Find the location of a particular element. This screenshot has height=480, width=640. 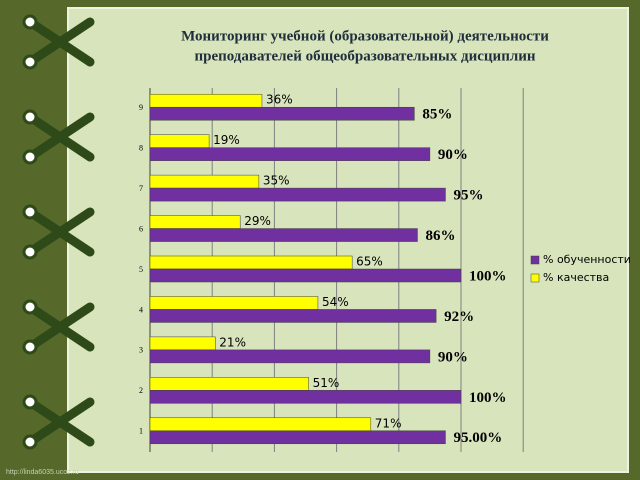

legend-label: % обученности is located at coordinates (587, 259).